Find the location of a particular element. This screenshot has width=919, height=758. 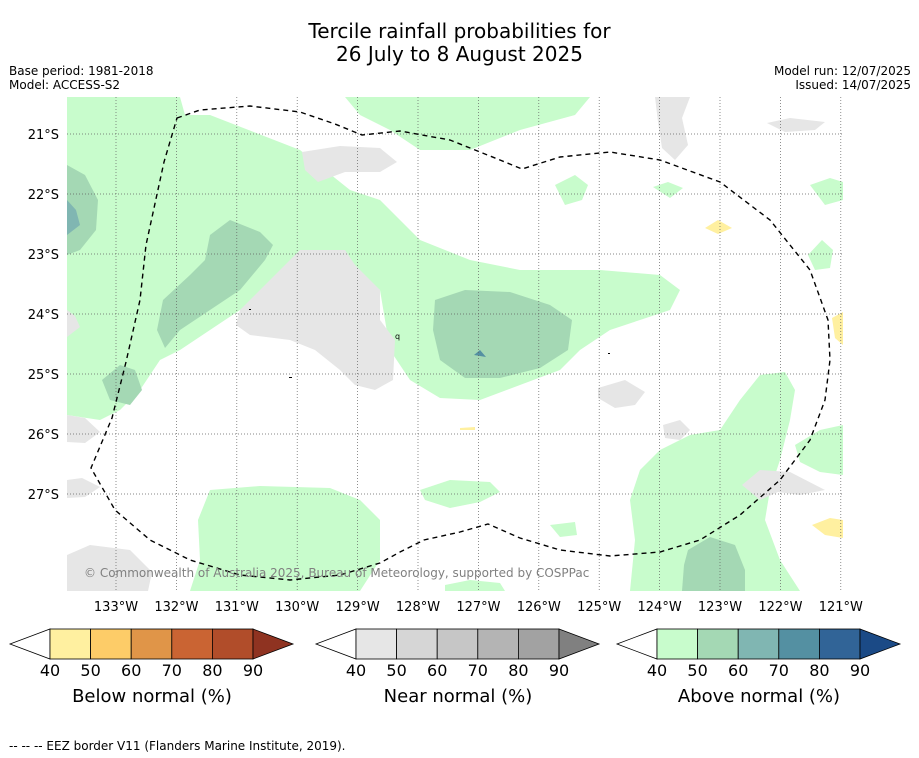

above-normal-region-north is located at coordinates (467, 123).